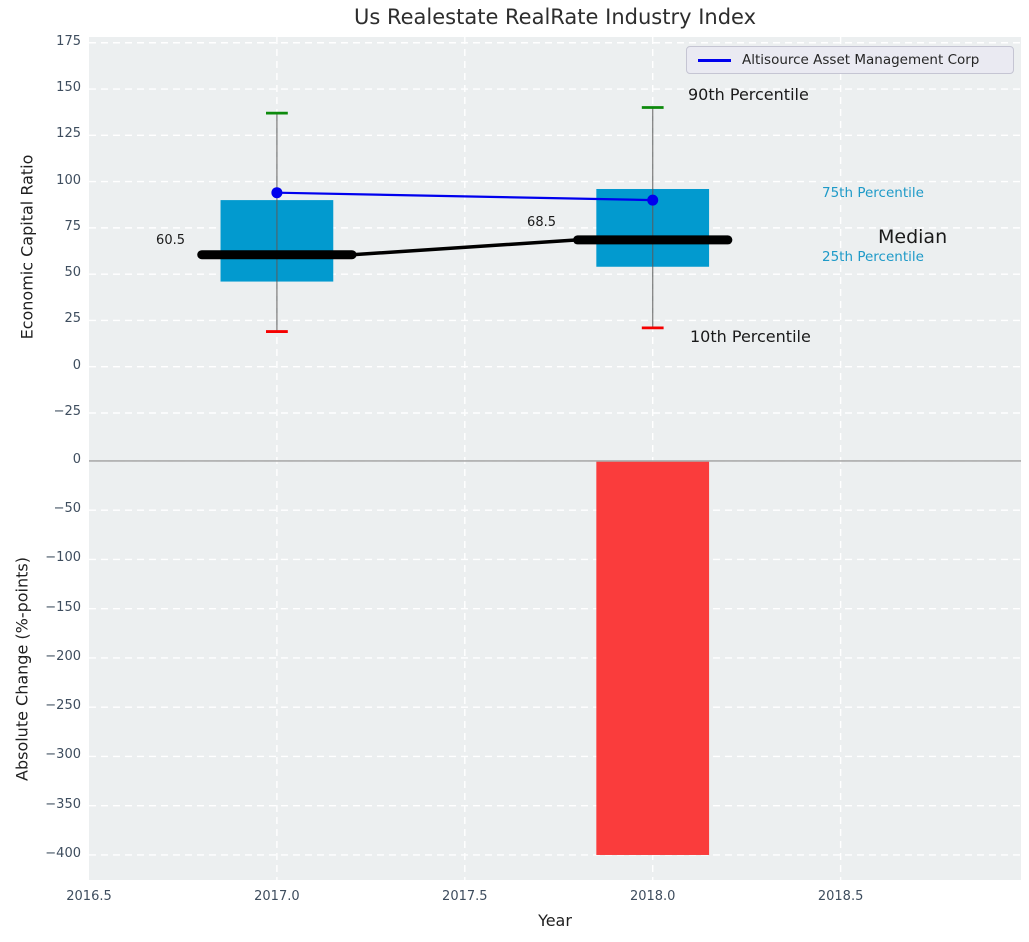 The height and width of the screenshot is (942, 1029). Describe the element at coordinates (72, 273) in the screenshot. I see `y-tick-label-top: 50` at that location.